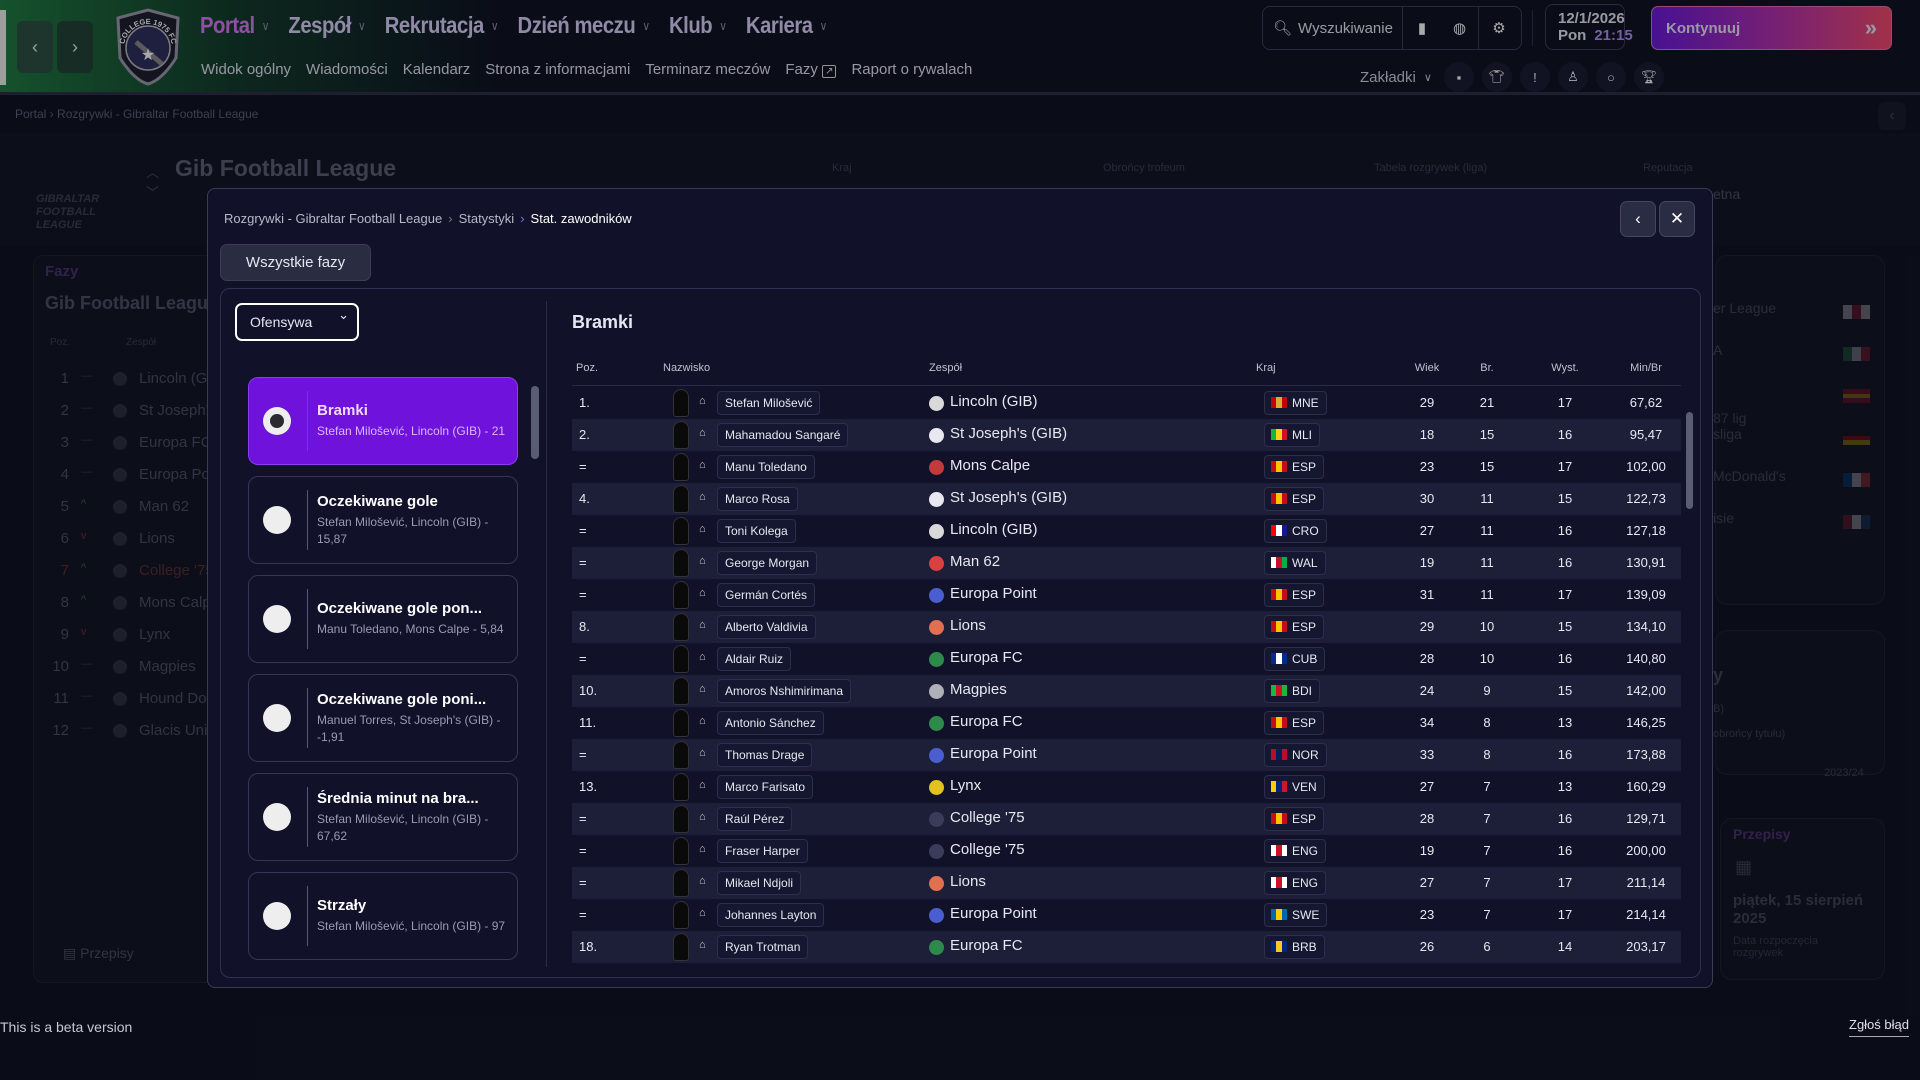 This screenshot has height=1080, width=1920. Describe the element at coordinates (1496, 77) in the screenshot. I see `shirt-icon: 👕︎` at that location.